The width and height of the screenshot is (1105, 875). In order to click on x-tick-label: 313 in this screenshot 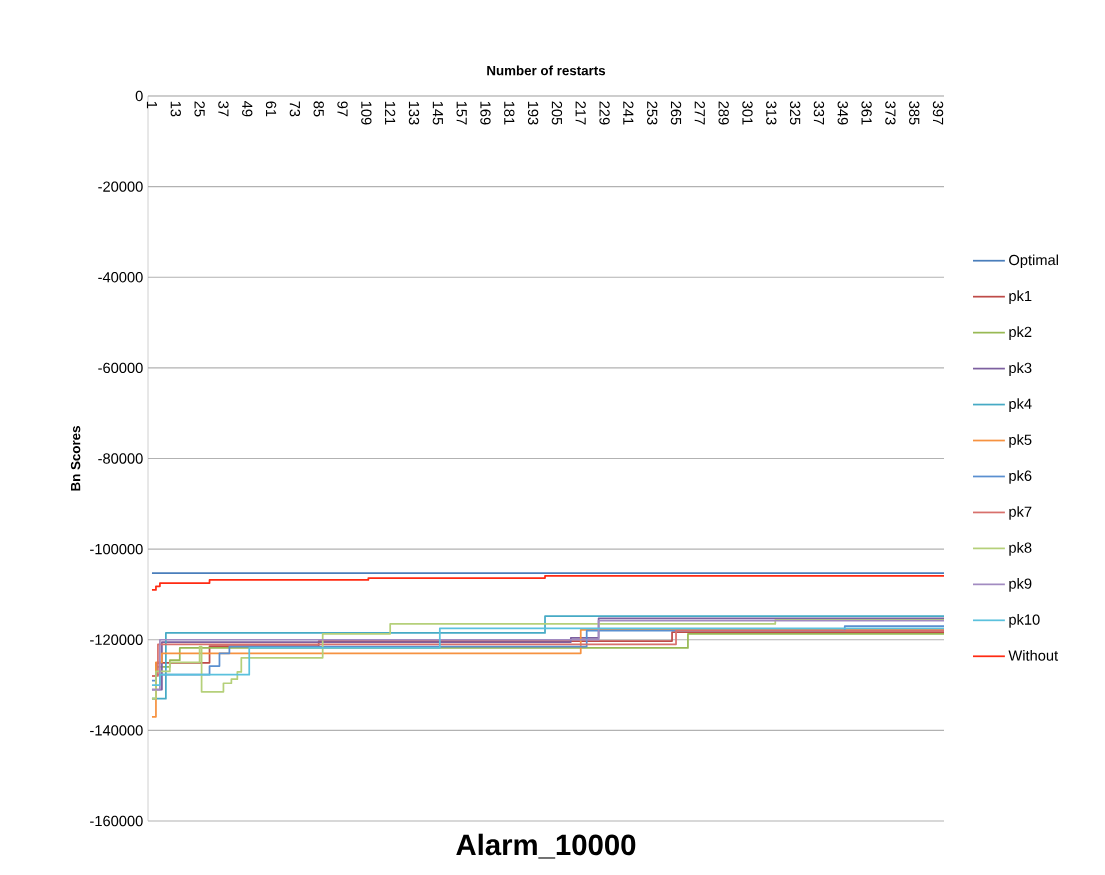, I will do `click(771, 113)`.